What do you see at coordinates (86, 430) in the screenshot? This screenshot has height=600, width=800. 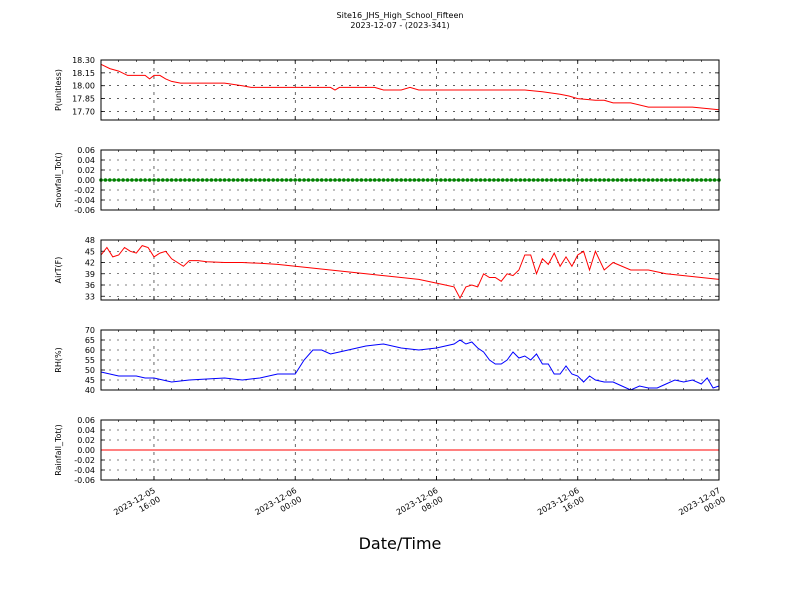 I see `y-tick-label: 0.04` at bounding box center [86, 430].